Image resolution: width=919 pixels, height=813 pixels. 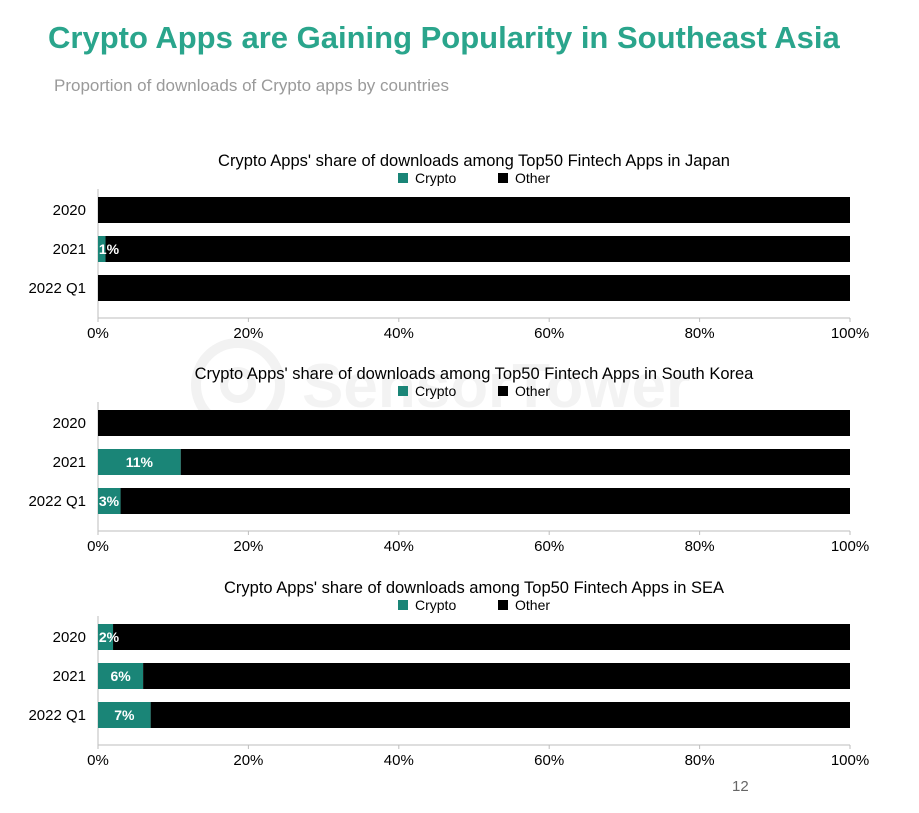 I want to click on bar-crypto-2020, so click(x=106, y=637).